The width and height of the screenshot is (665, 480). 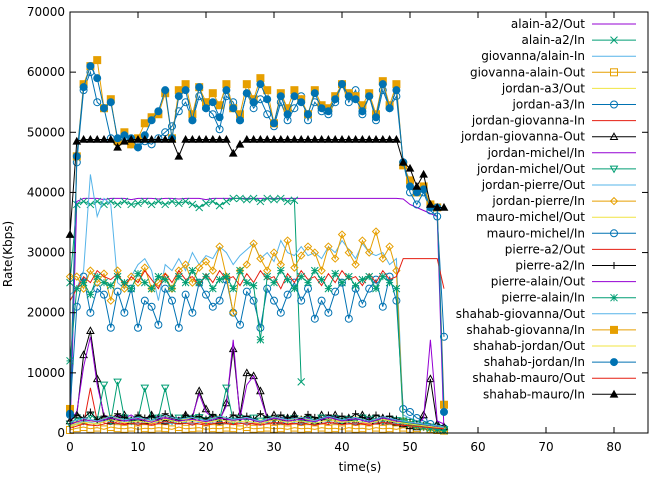 What do you see at coordinates (570, 249) in the screenshot?
I see `legend-entry: pierre-a2/Out` at bounding box center [570, 249].